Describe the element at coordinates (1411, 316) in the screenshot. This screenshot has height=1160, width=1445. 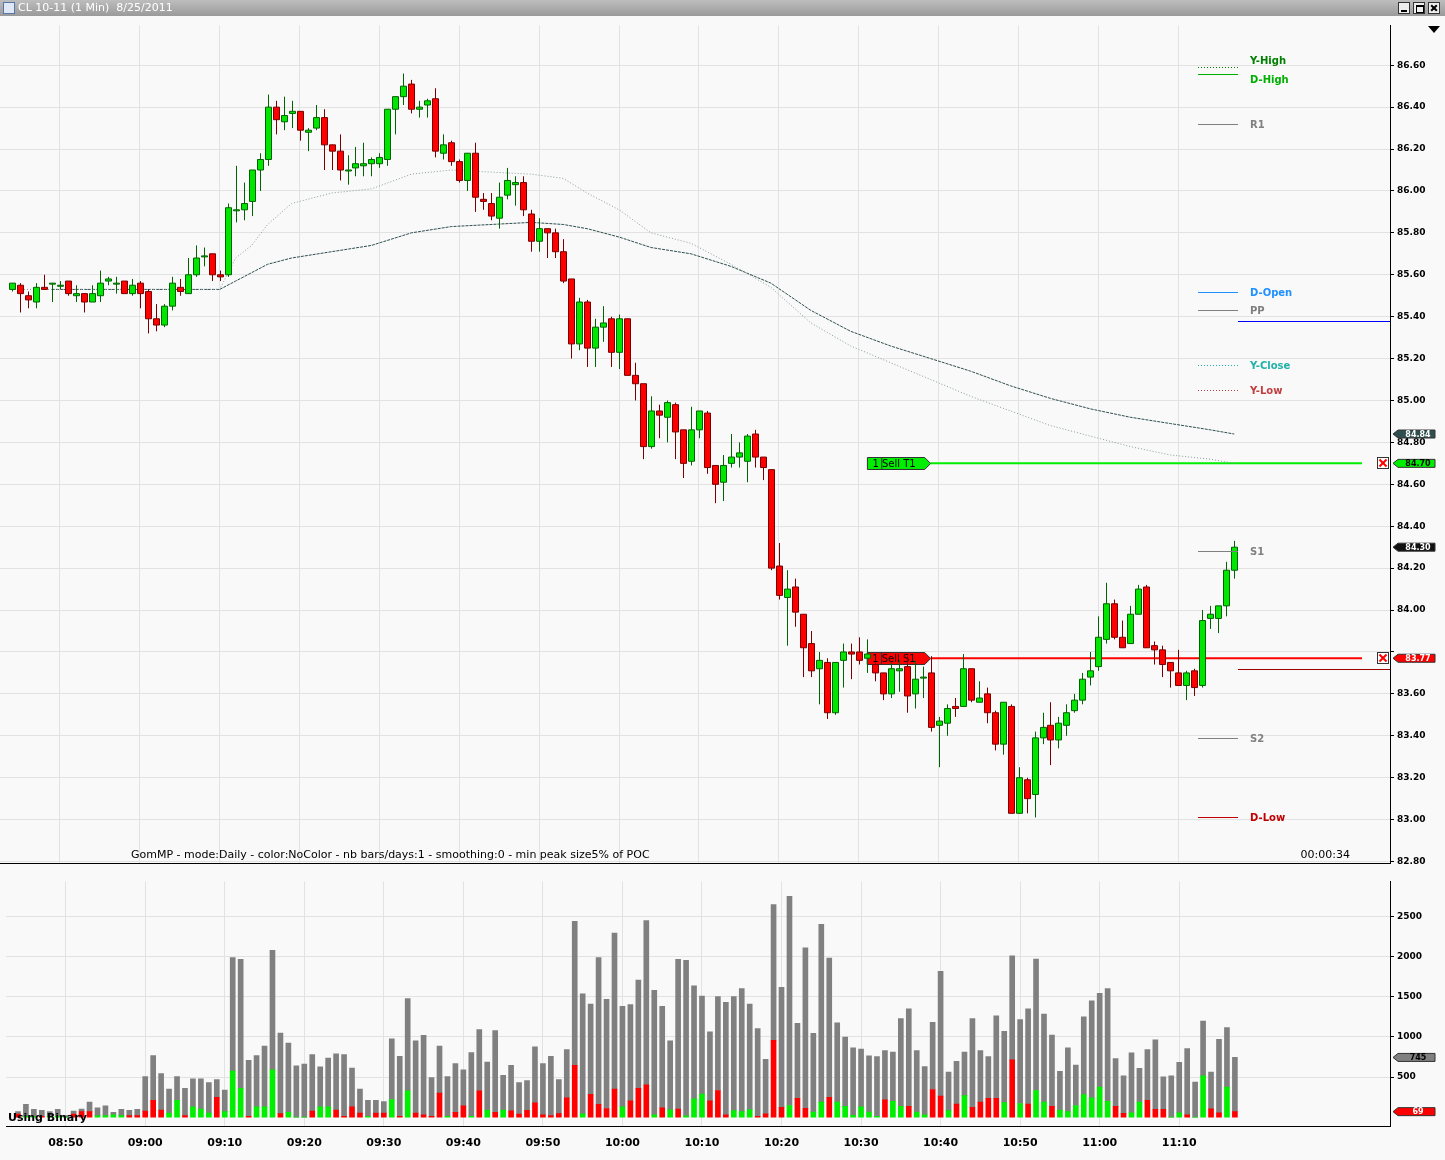
I see `y-tick-label: 85.40` at that location.